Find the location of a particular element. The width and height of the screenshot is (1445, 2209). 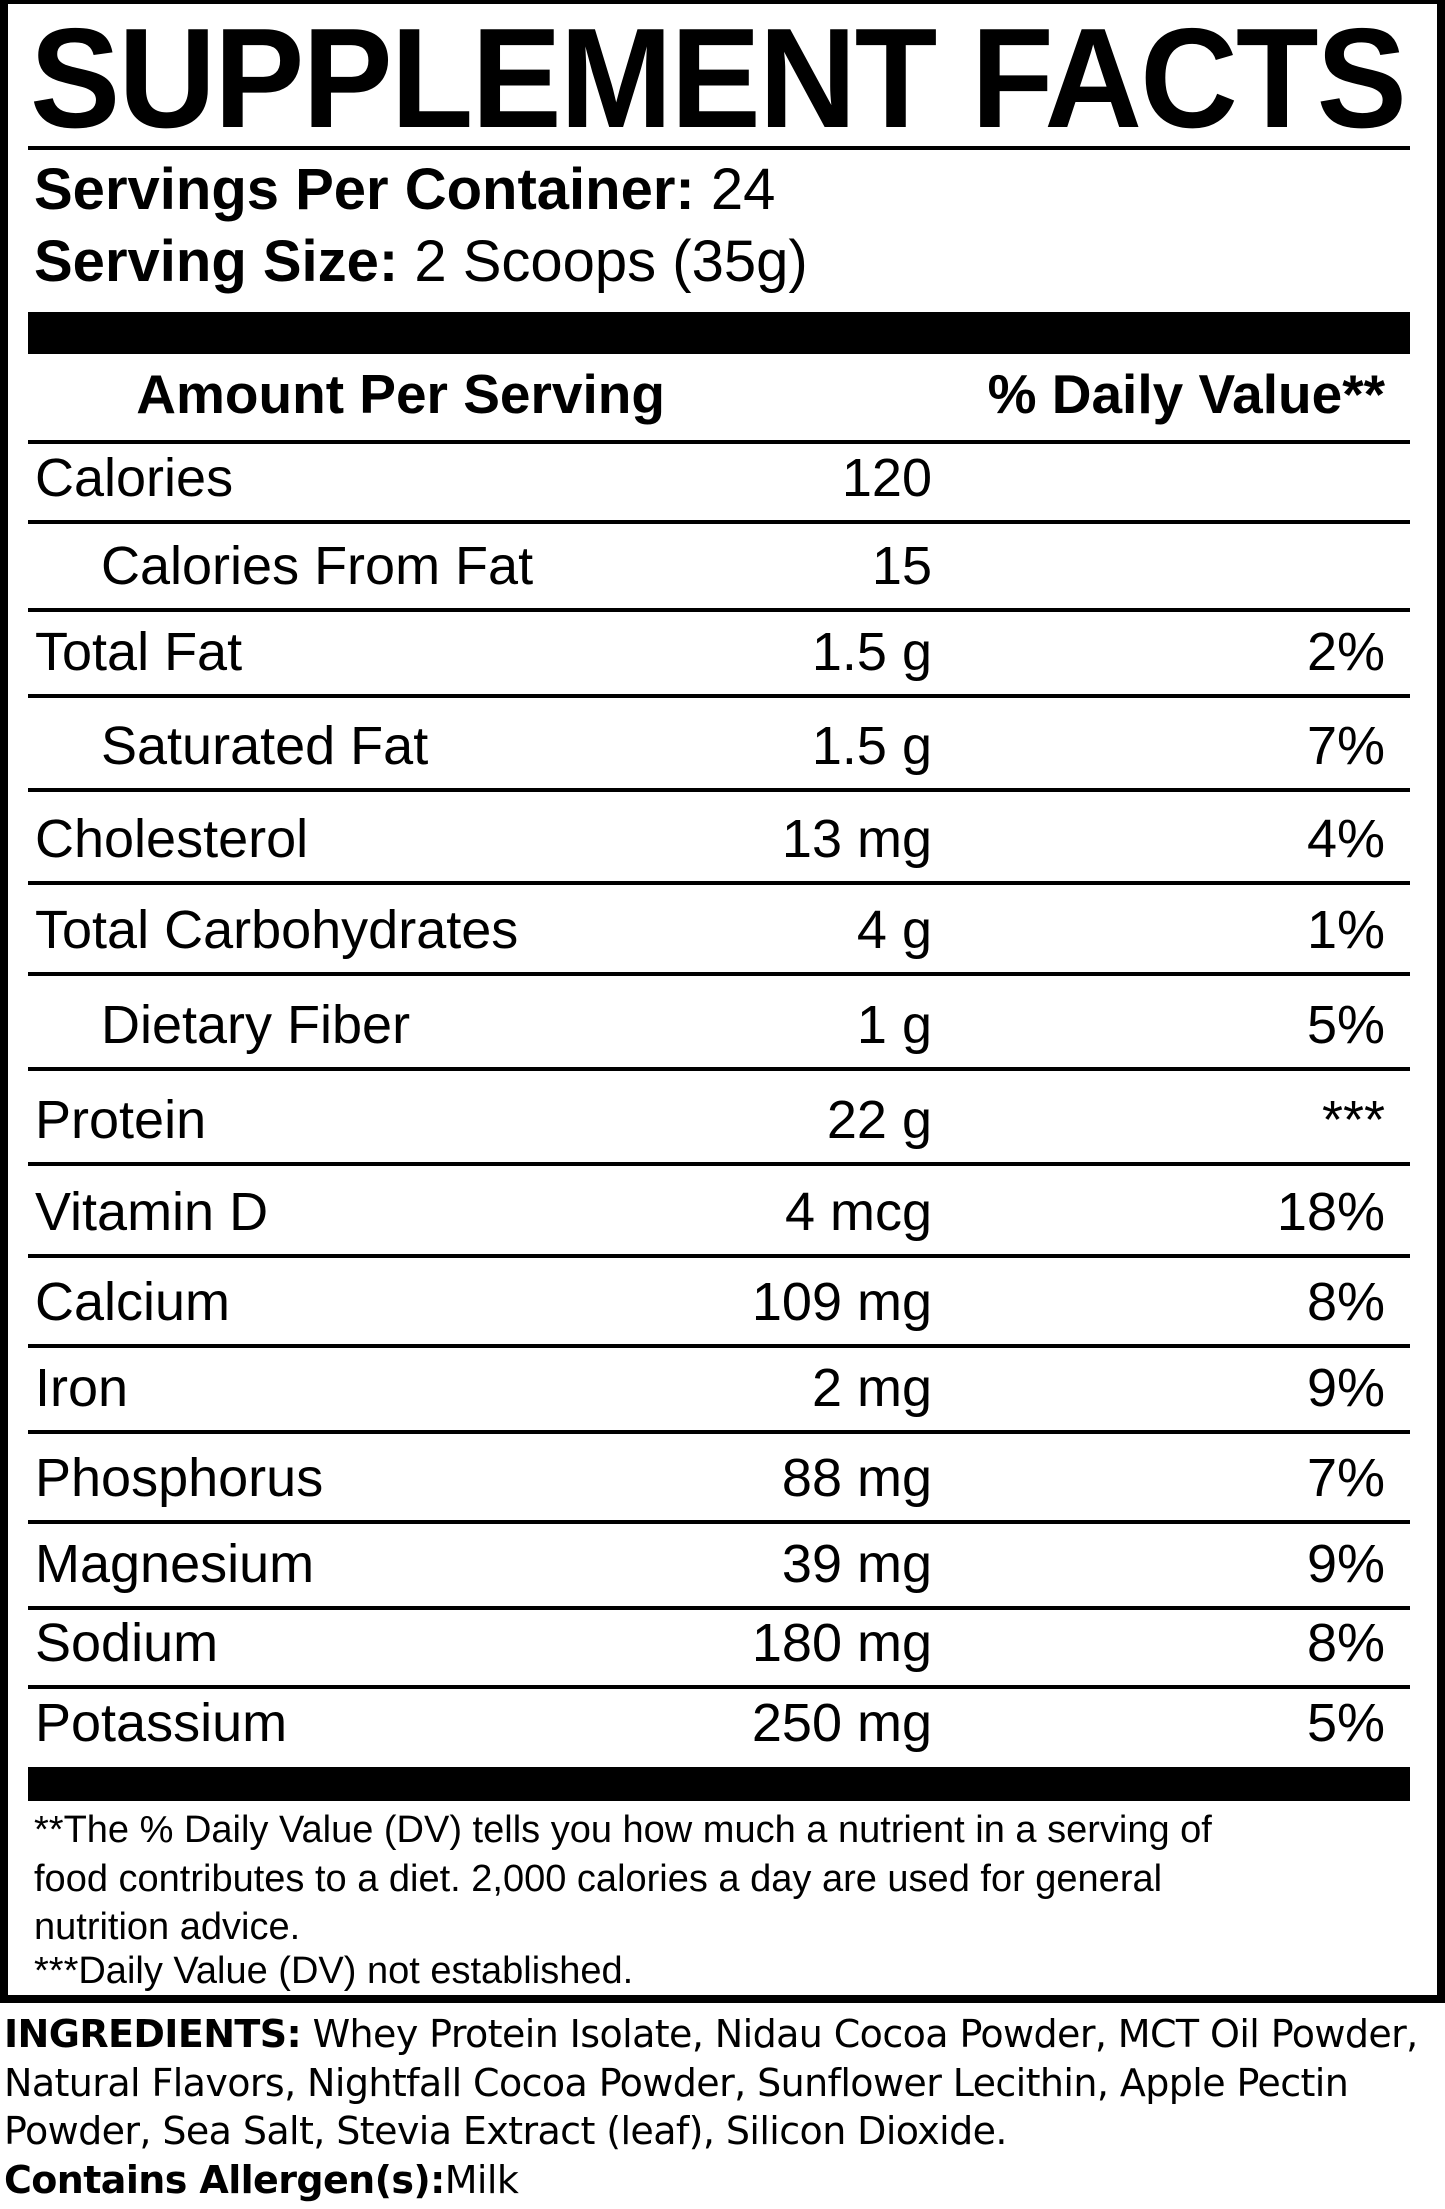

nutrient-row: Protein 22 g *** is located at coordinates (719, 1117).